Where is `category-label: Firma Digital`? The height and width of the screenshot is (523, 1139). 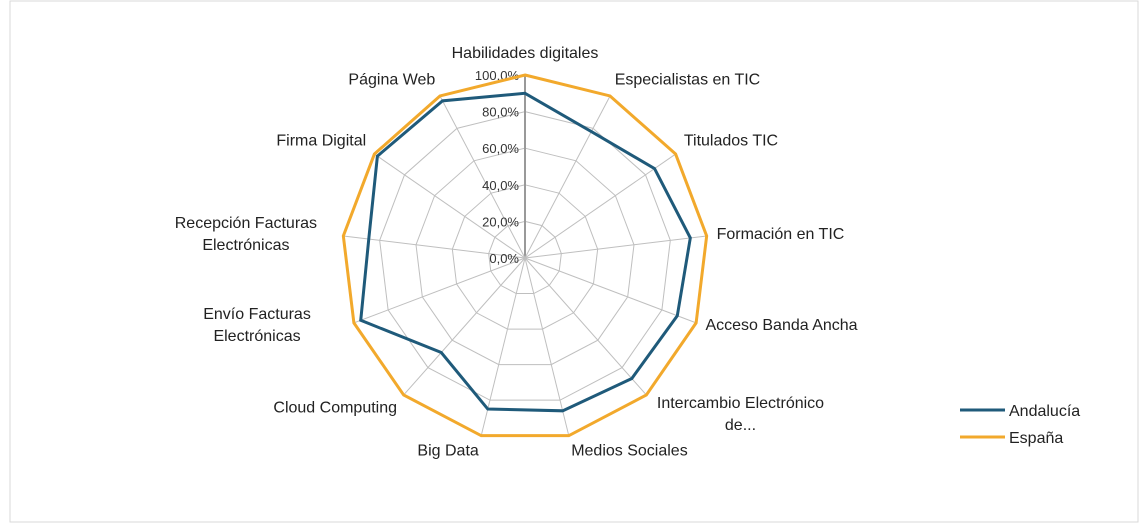 category-label: Firma Digital is located at coordinates (321, 141).